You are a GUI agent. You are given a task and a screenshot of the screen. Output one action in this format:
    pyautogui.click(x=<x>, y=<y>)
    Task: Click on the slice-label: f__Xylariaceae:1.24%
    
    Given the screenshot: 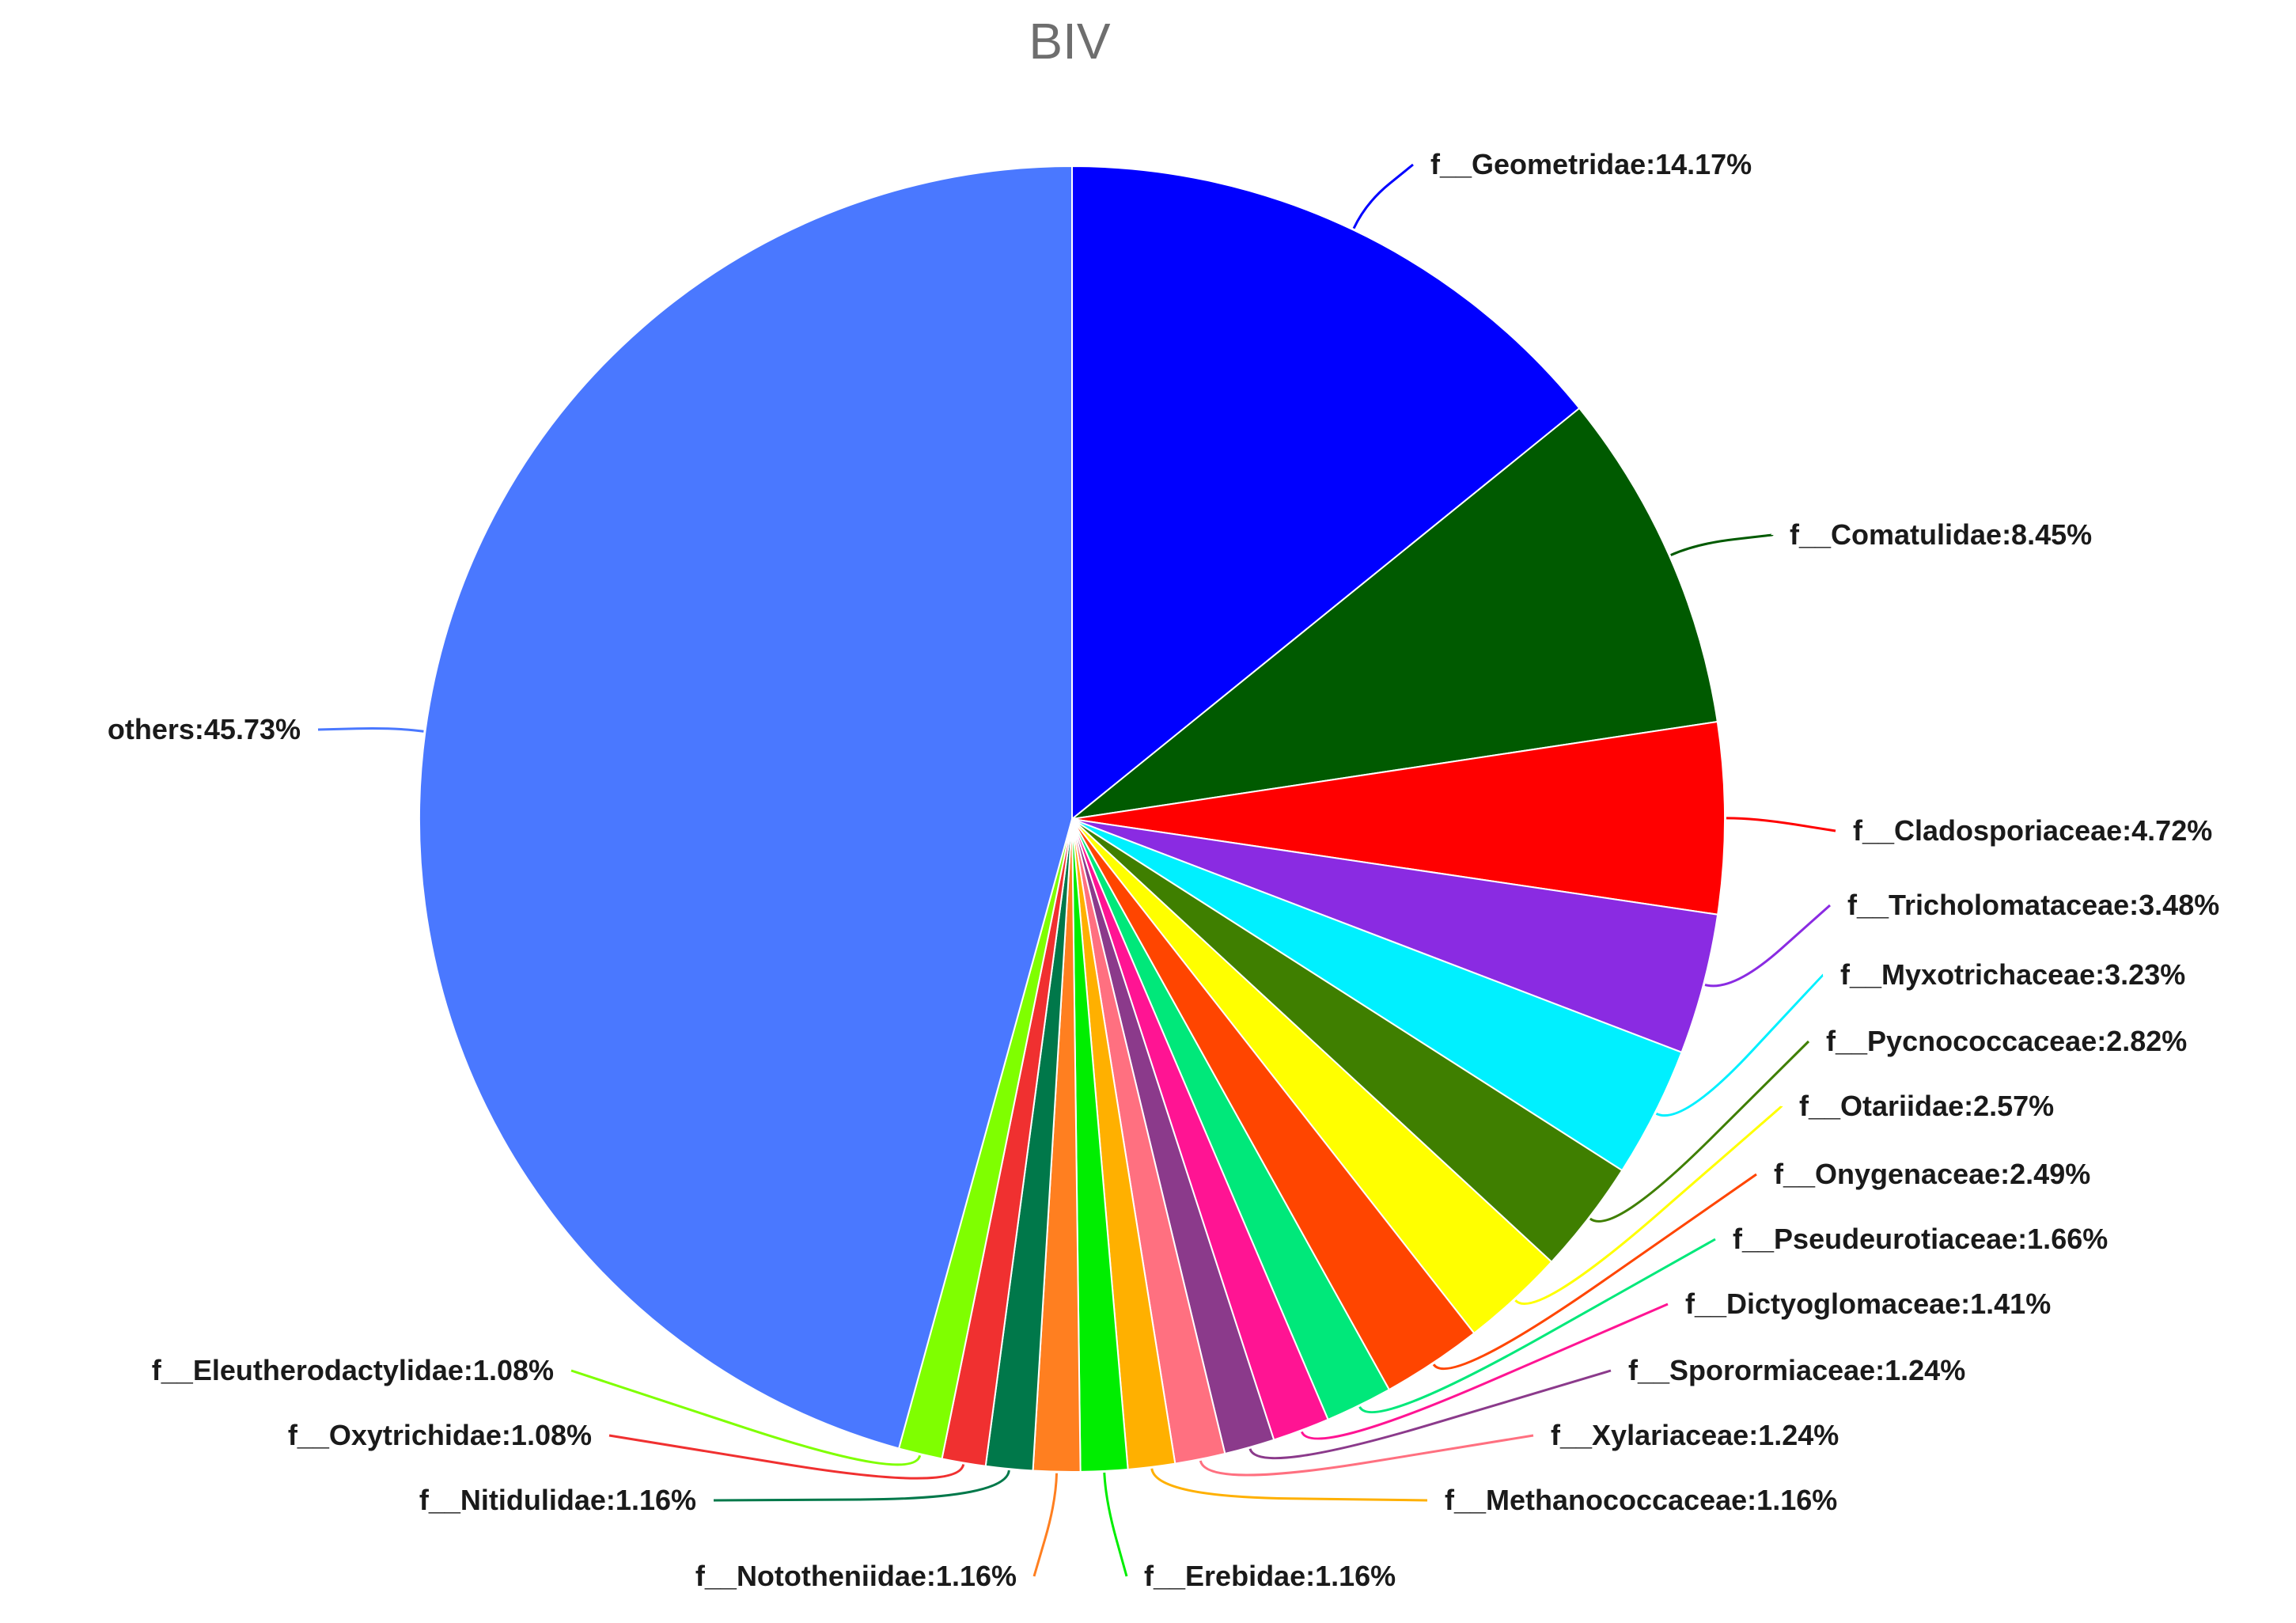 What is the action you would take?
    pyautogui.click(x=1695, y=1435)
    